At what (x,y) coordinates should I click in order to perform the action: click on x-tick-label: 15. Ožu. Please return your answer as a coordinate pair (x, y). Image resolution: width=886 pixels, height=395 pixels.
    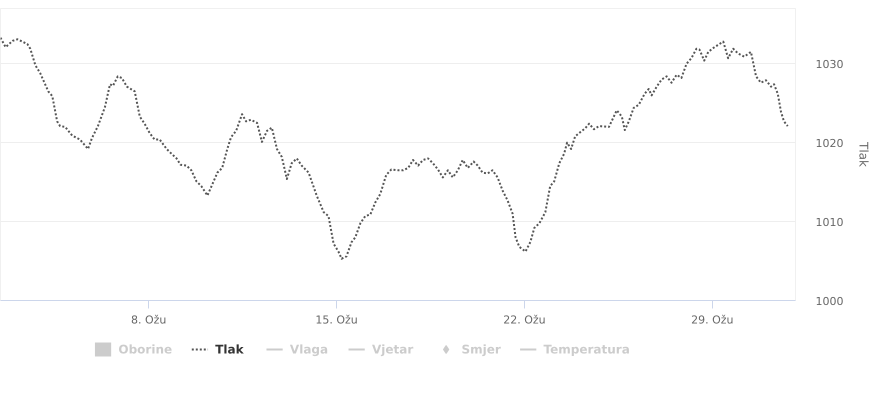
    Looking at the image, I should click on (336, 320).